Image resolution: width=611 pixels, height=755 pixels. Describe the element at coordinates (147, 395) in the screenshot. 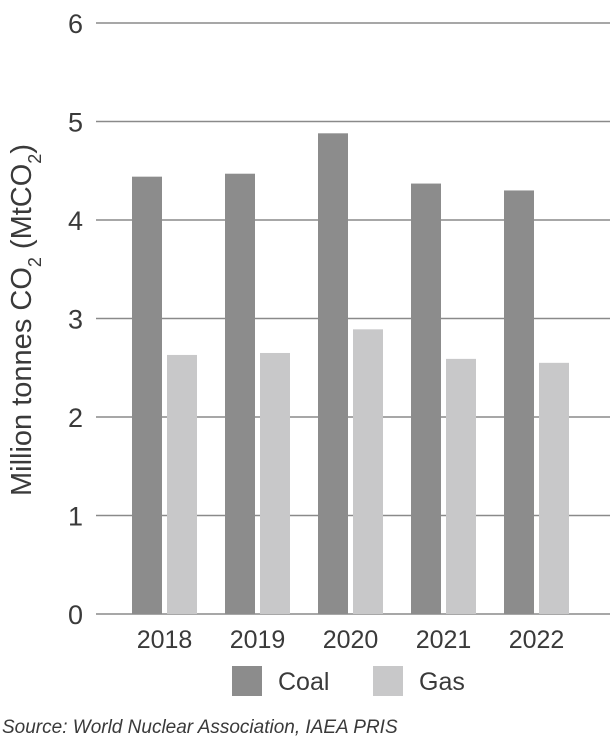

I see `bar-coal-2018` at that location.